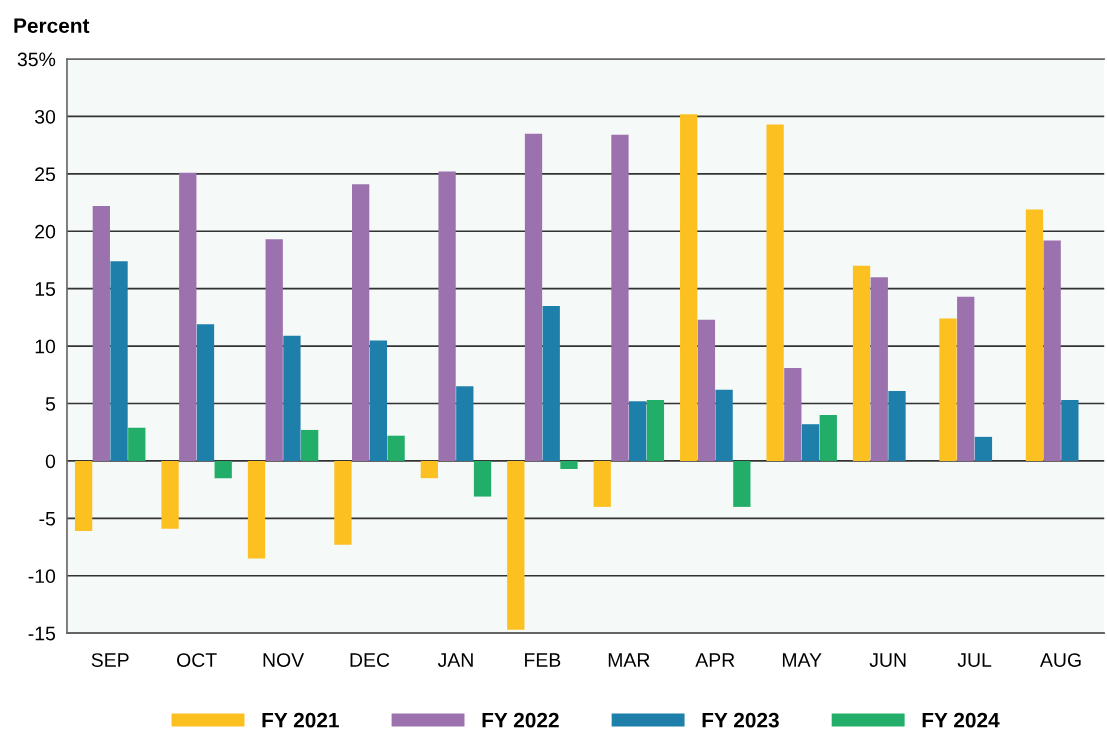 The image size is (1107, 738). Describe the element at coordinates (42, 633) in the screenshot. I see `y-tick-label: -15` at that location.